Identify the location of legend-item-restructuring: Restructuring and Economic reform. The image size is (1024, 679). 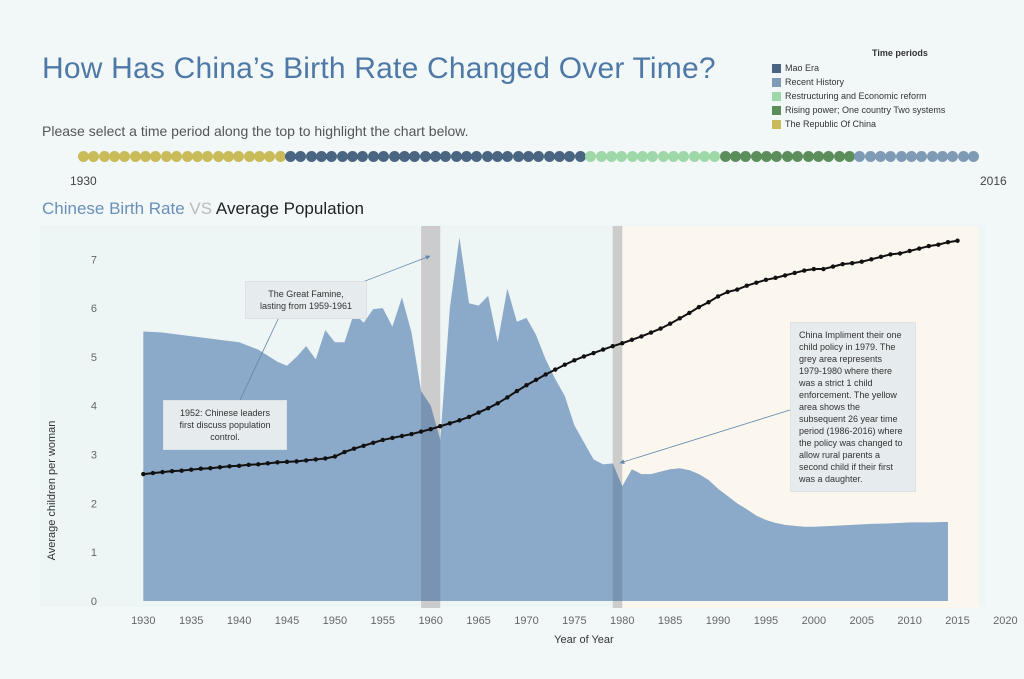
(849, 96).